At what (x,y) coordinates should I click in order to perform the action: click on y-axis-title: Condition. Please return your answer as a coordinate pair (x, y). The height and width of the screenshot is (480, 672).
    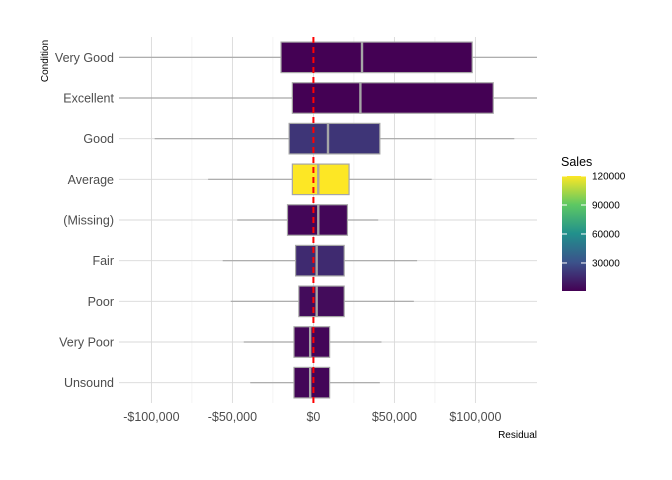
    Looking at the image, I should click on (45, 61).